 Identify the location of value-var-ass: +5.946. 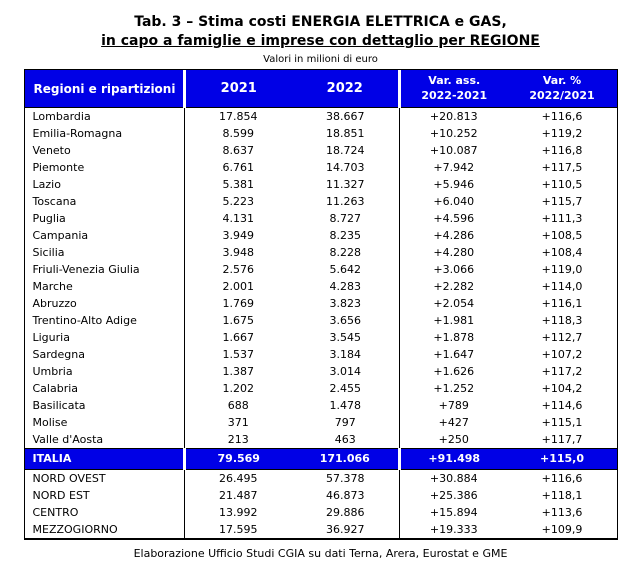
(453, 184).